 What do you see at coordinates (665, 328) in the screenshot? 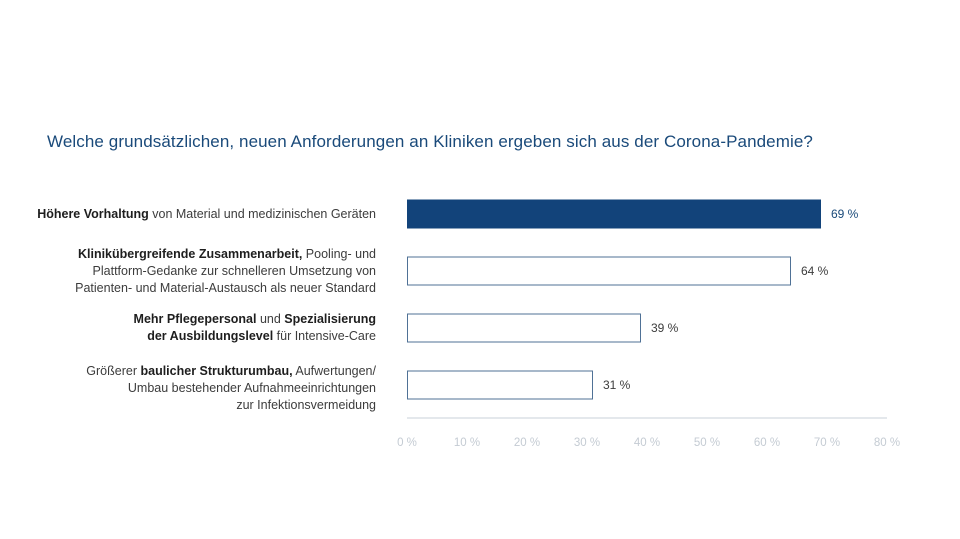
I see `bar-value-label-3: 39 %` at bounding box center [665, 328].